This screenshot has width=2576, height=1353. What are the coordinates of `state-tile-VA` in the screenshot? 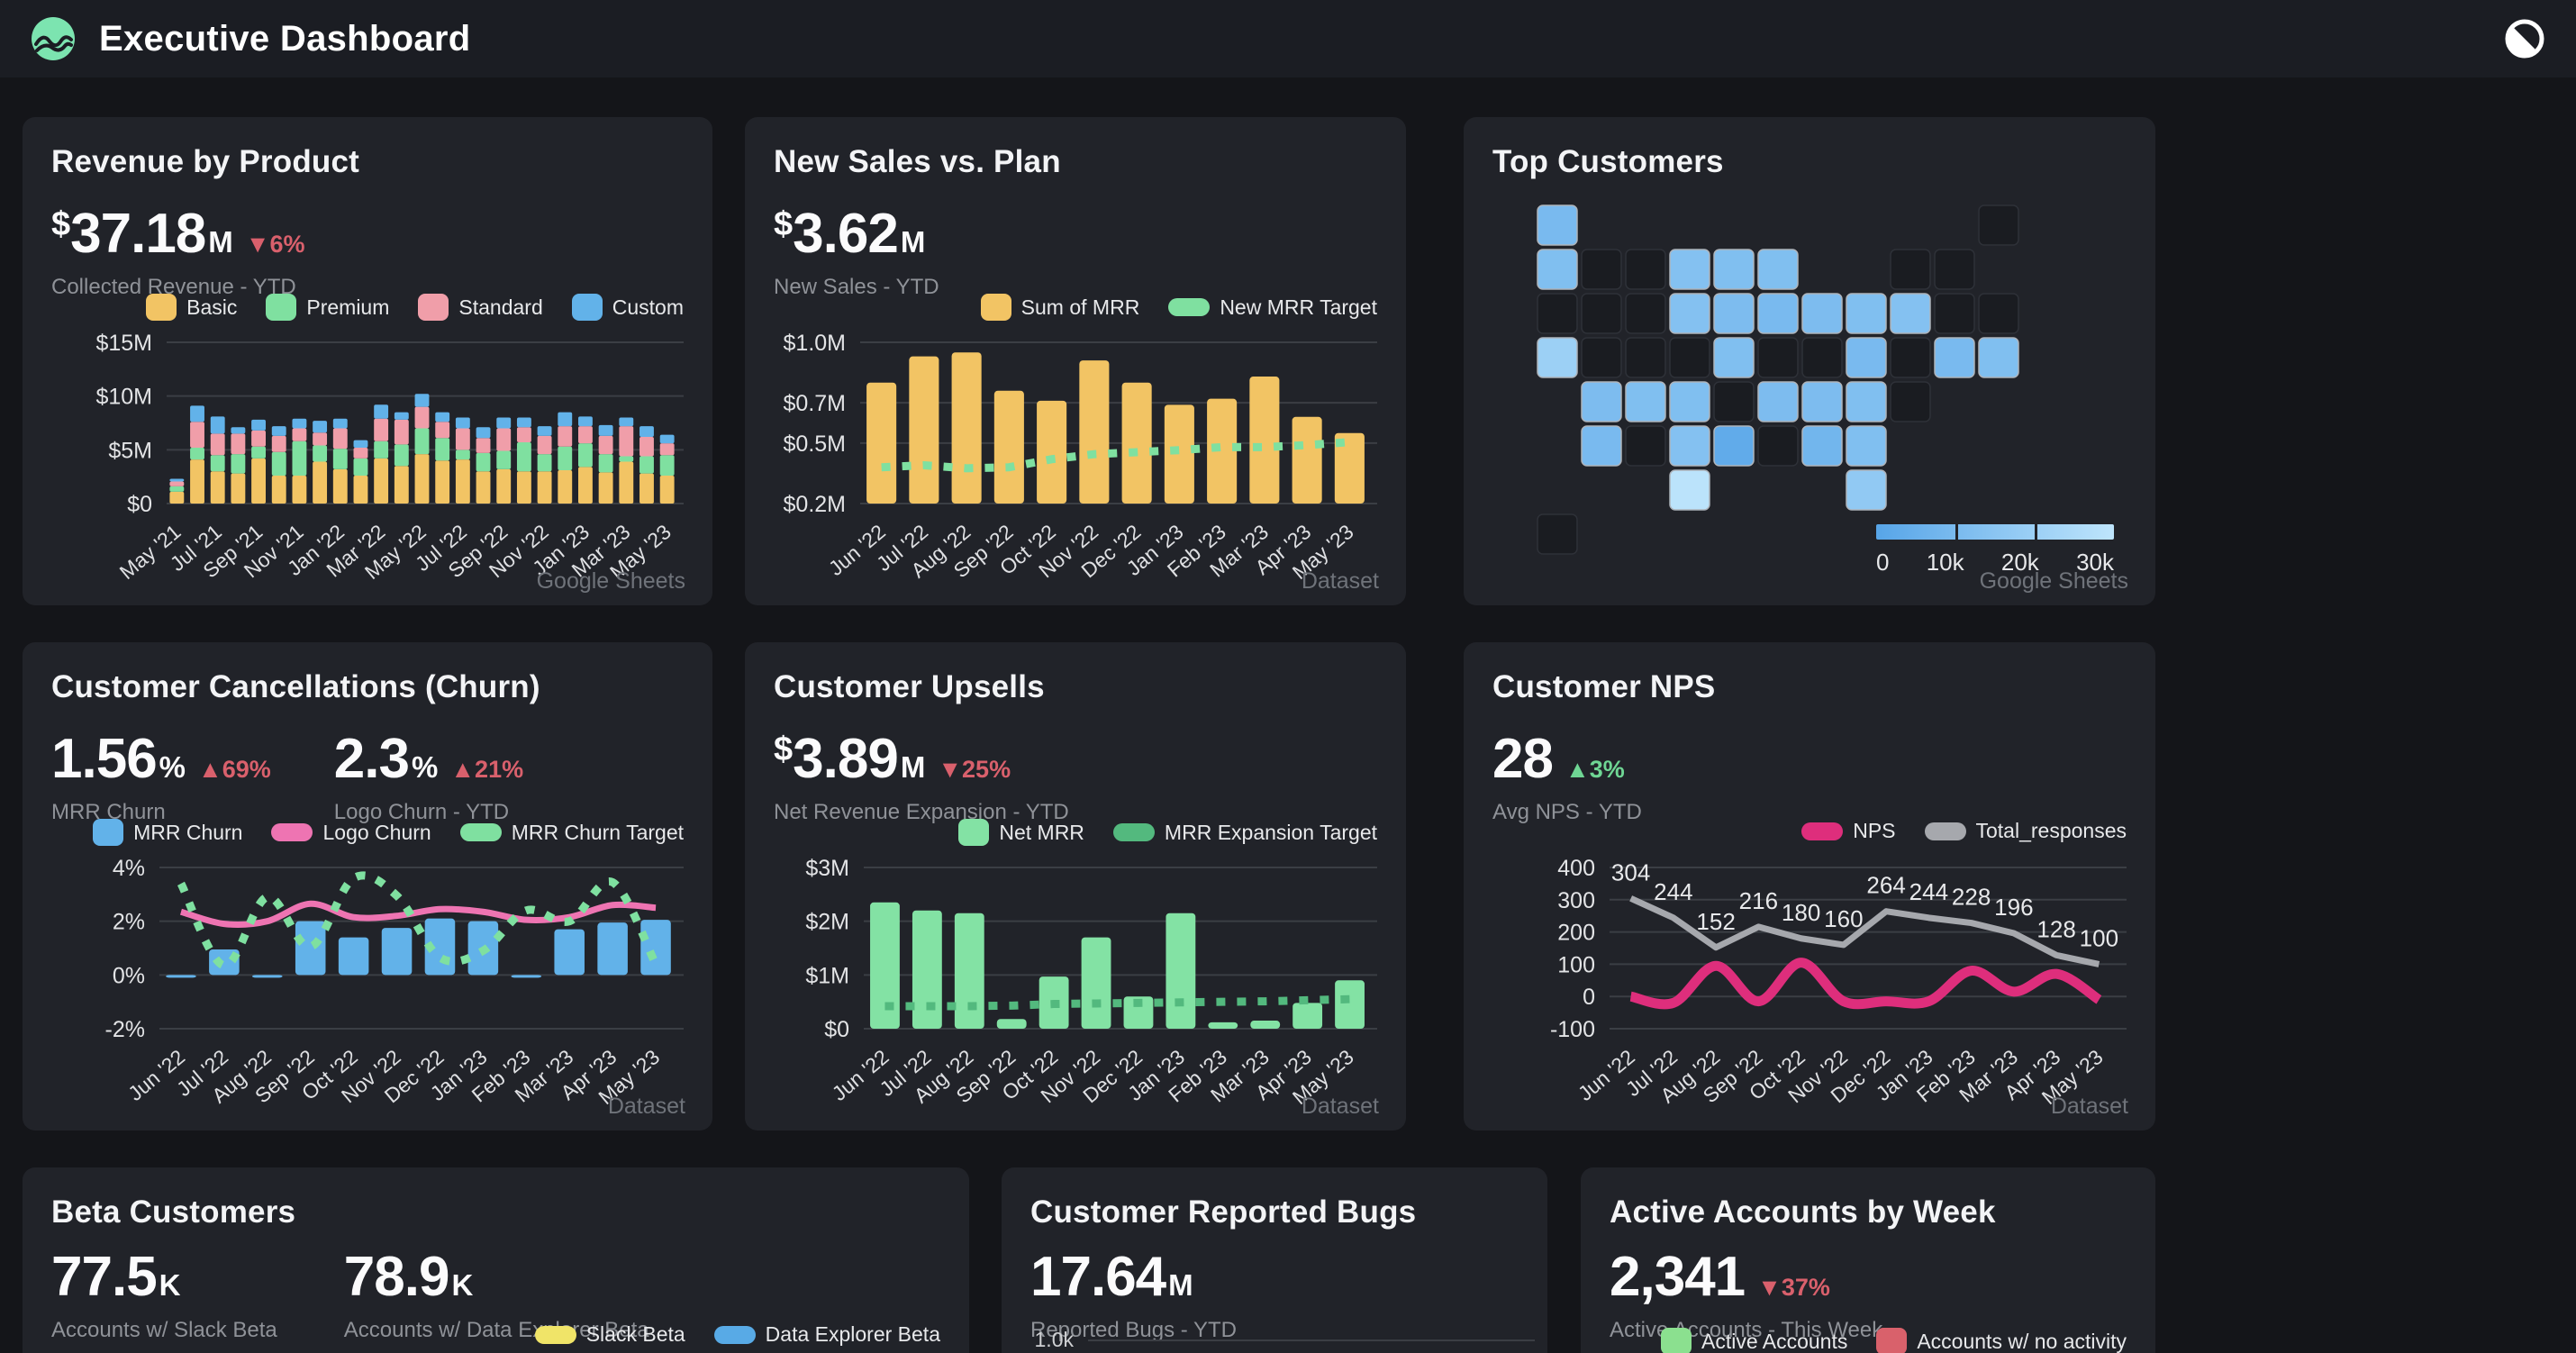 It's located at (1866, 357).